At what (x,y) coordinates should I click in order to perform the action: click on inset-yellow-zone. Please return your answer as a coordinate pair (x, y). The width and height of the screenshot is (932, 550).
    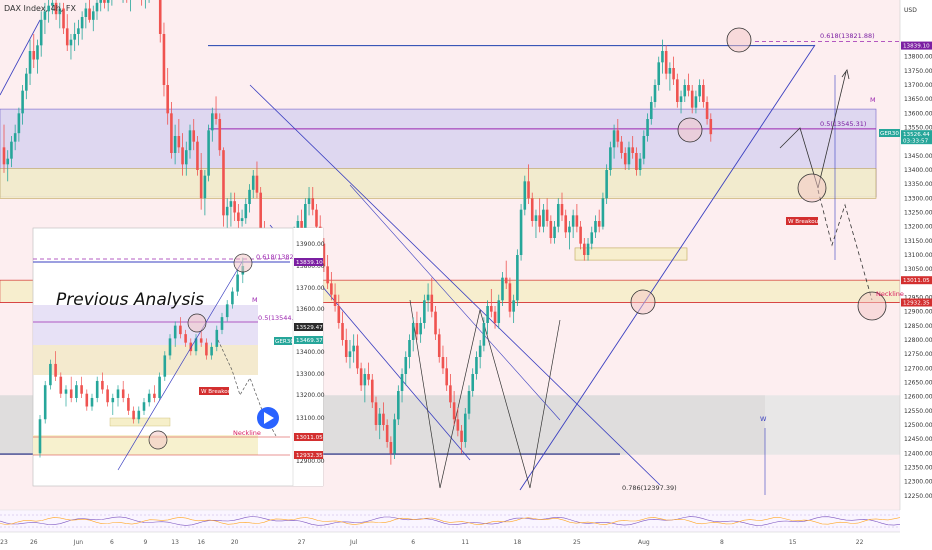
    Looking at the image, I should click on (145, 360).